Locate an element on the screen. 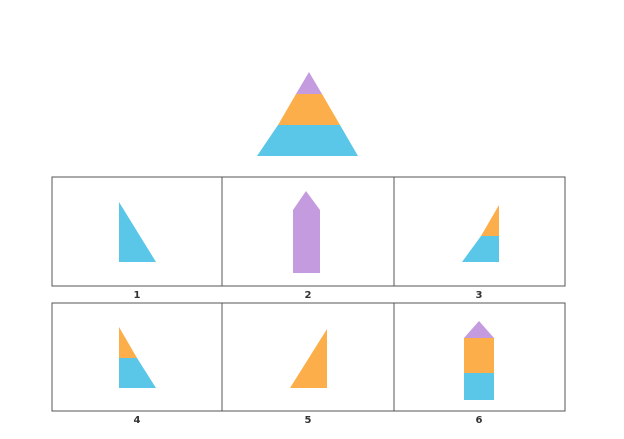  option-label-1: 1 is located at coordinates (137, 295).